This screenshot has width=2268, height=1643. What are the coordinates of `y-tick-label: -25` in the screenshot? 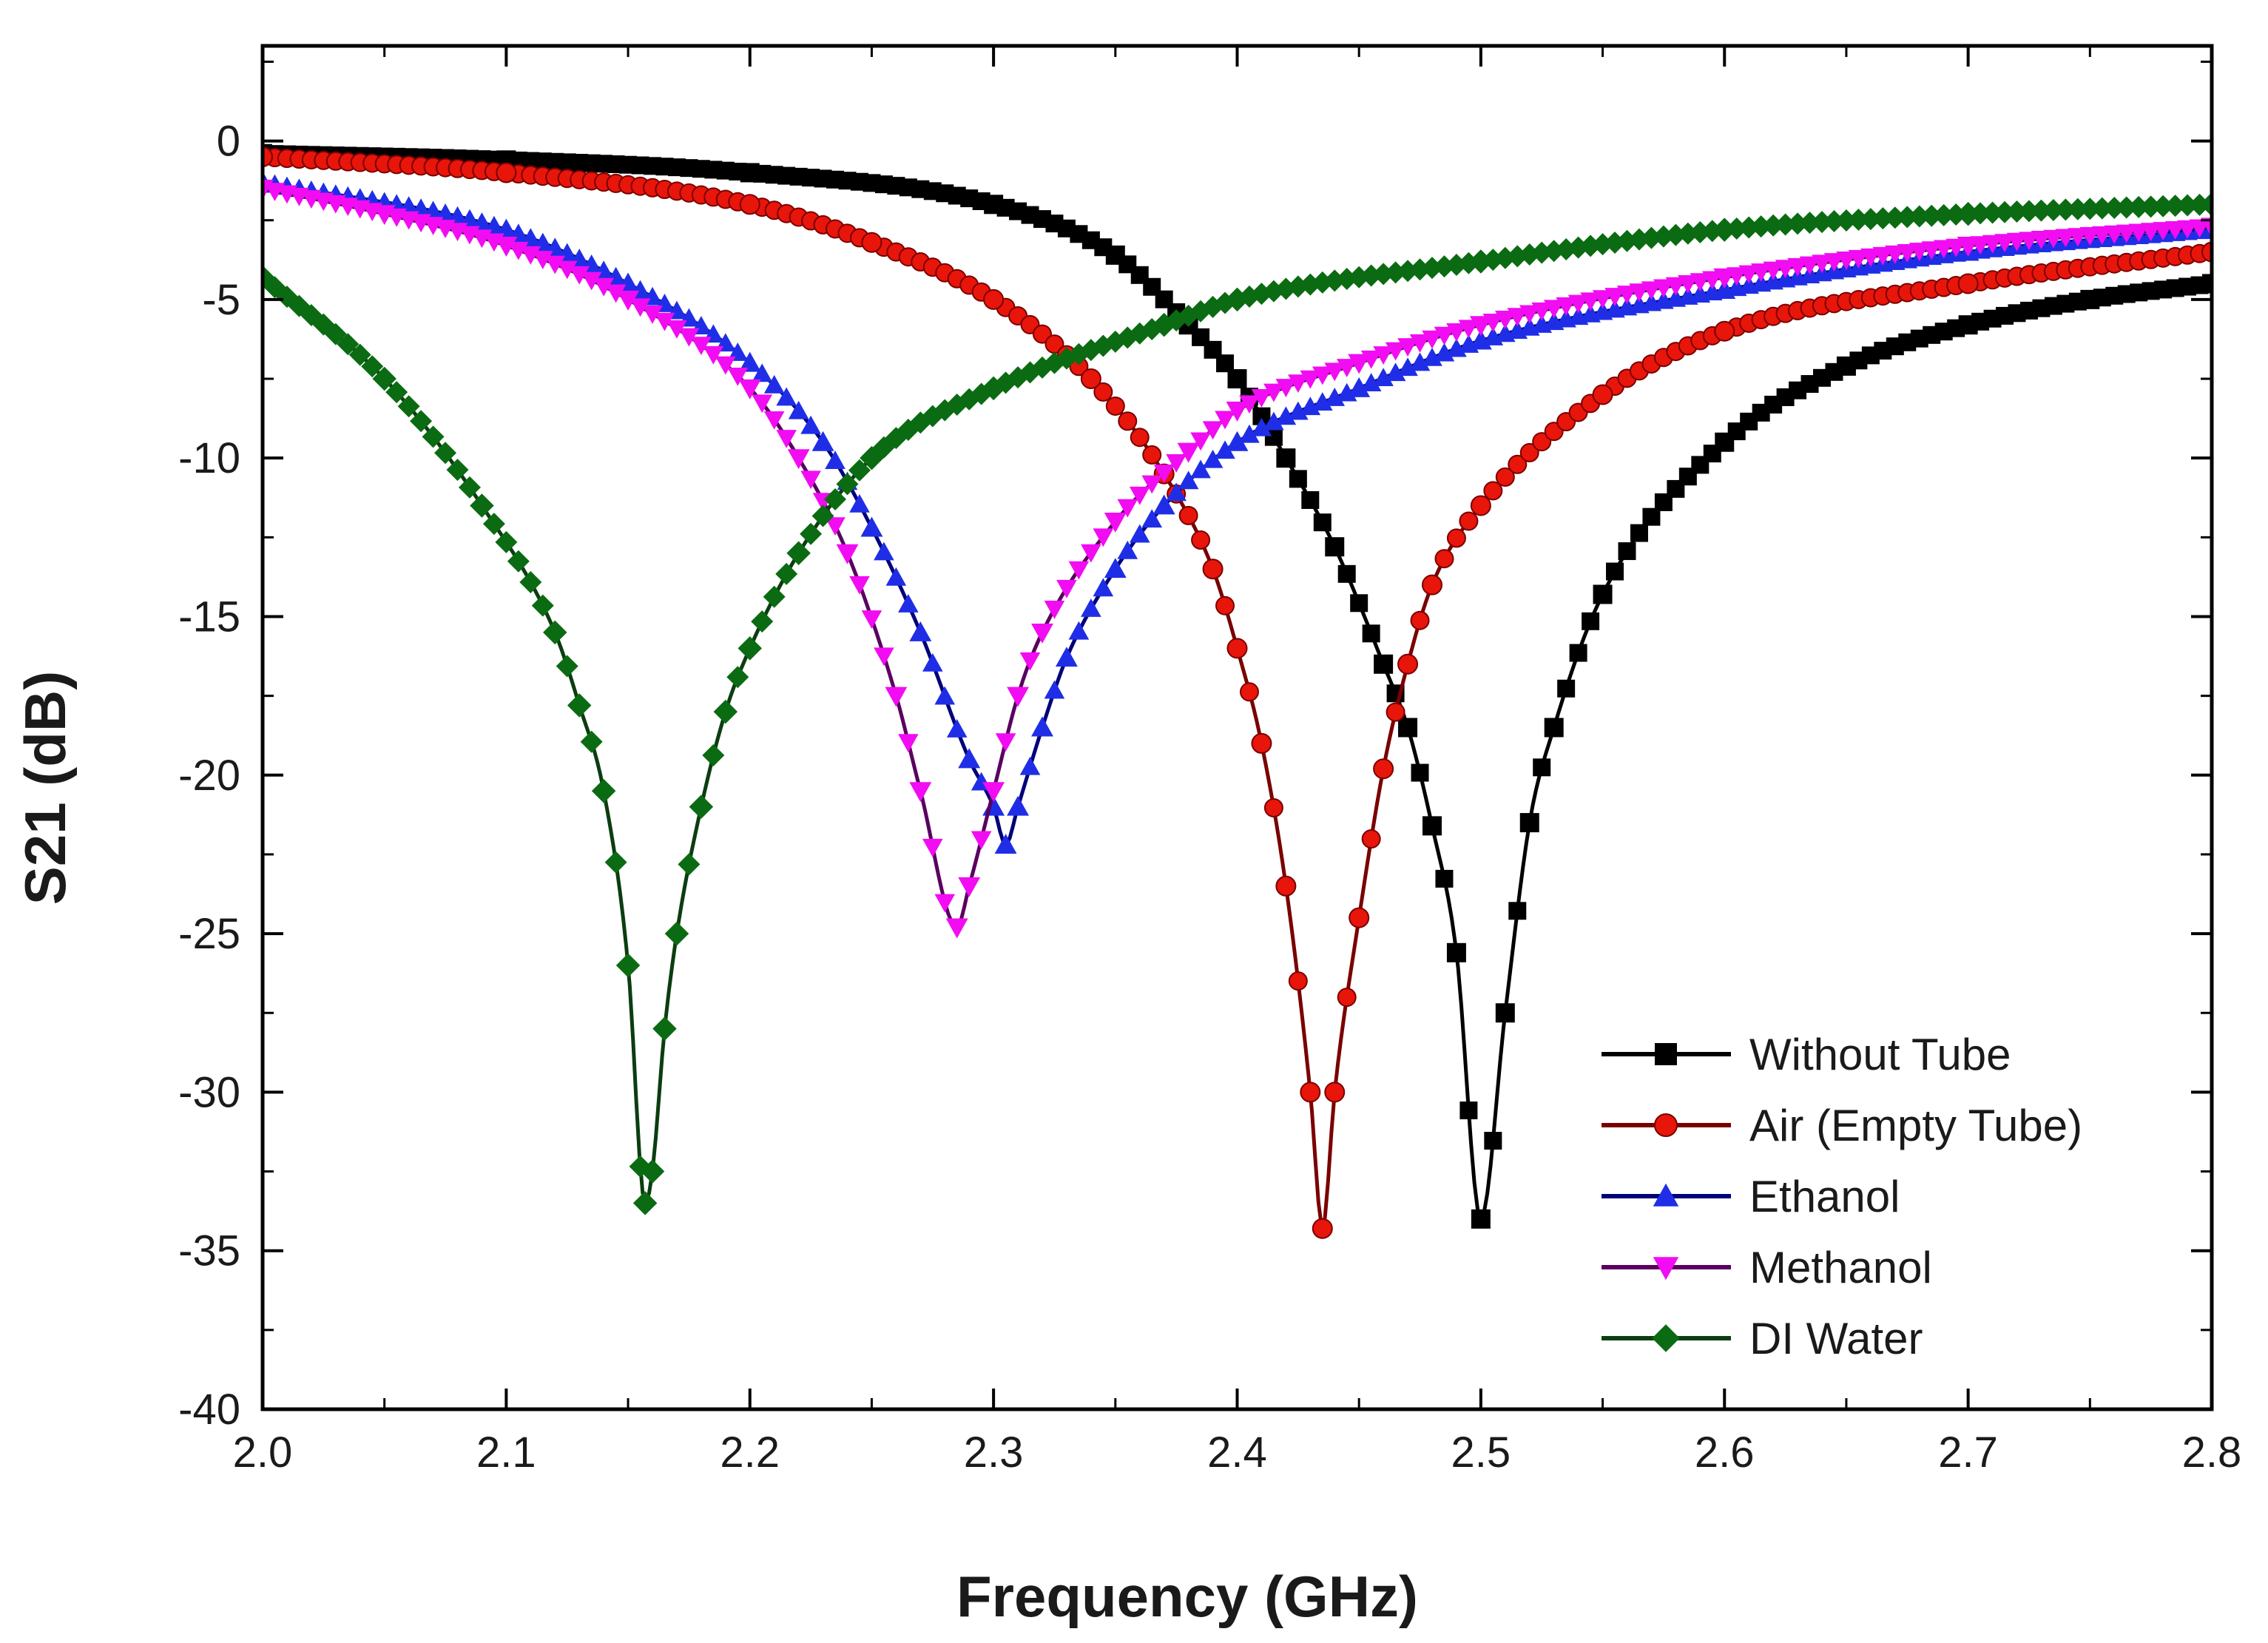 It's located at (209, 934).